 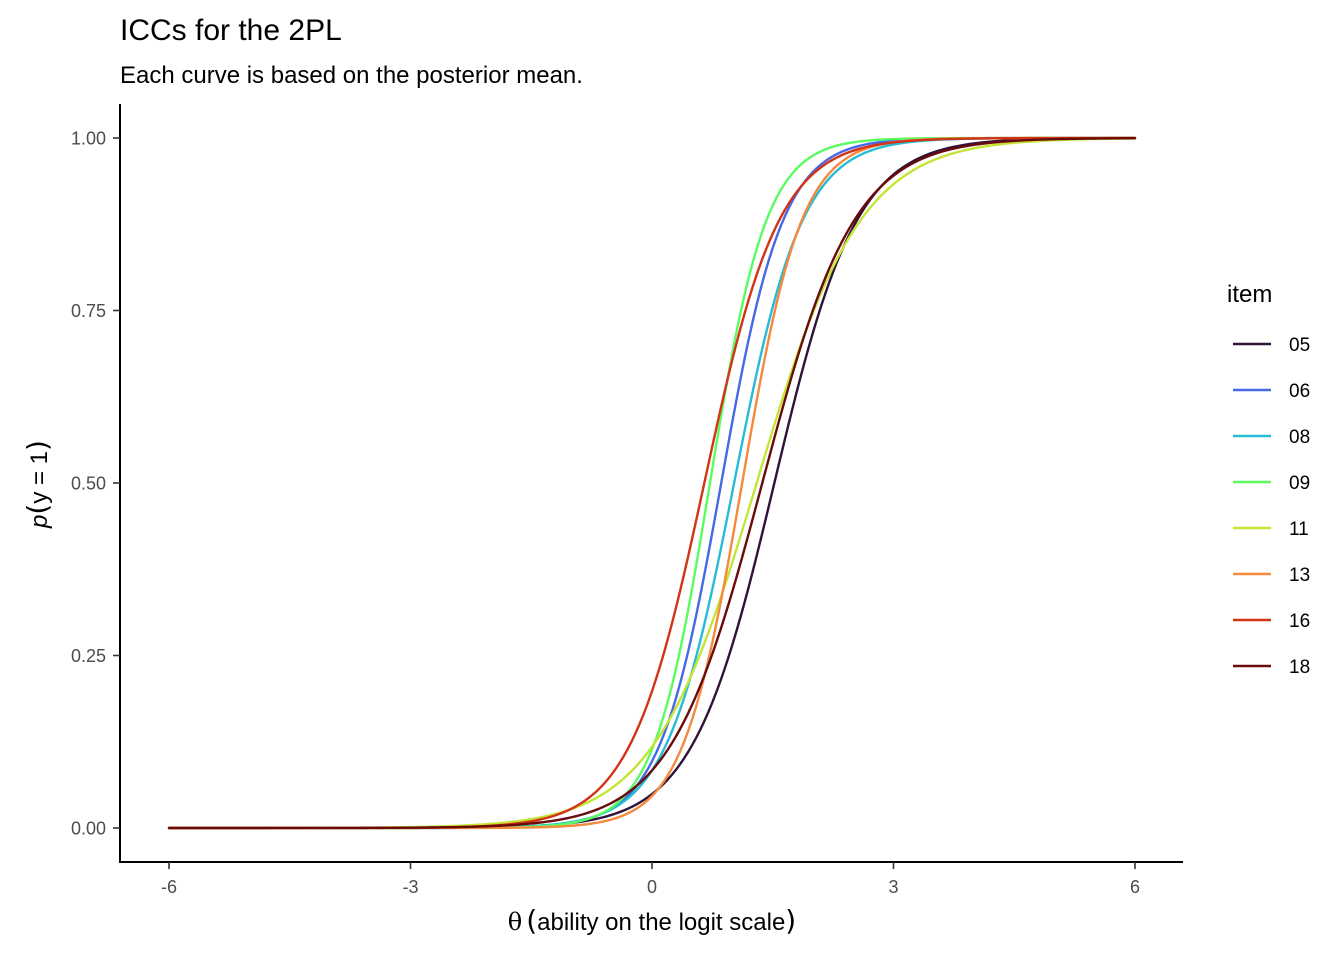 I want to click on x-axis-text: ability on the logit scale, so click(x=661, y=922).